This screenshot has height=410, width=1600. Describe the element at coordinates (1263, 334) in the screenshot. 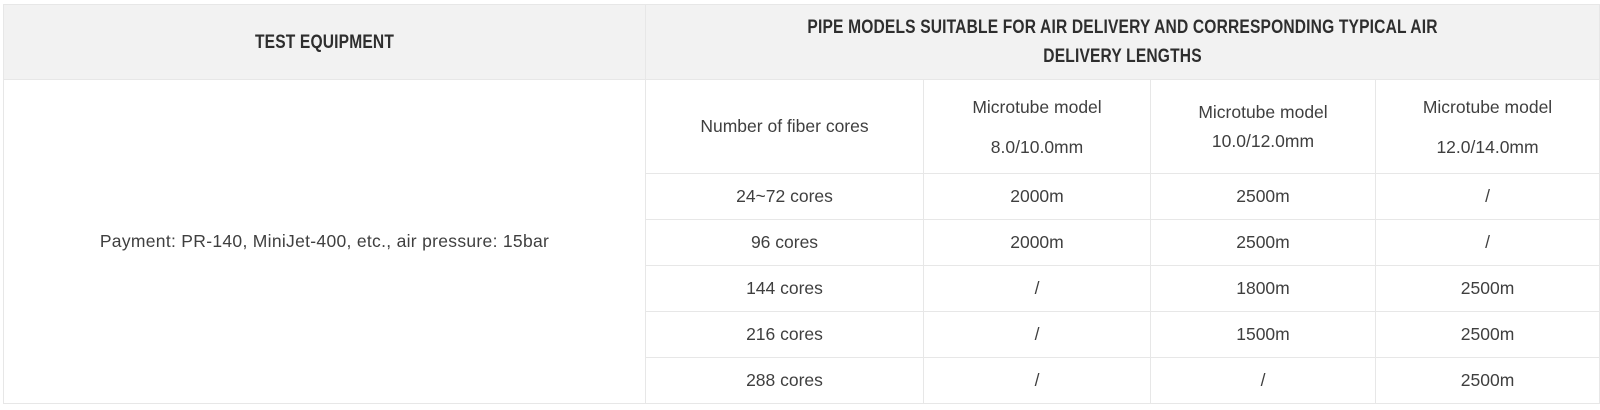

I see `cell-m10: 1500m` at that location.